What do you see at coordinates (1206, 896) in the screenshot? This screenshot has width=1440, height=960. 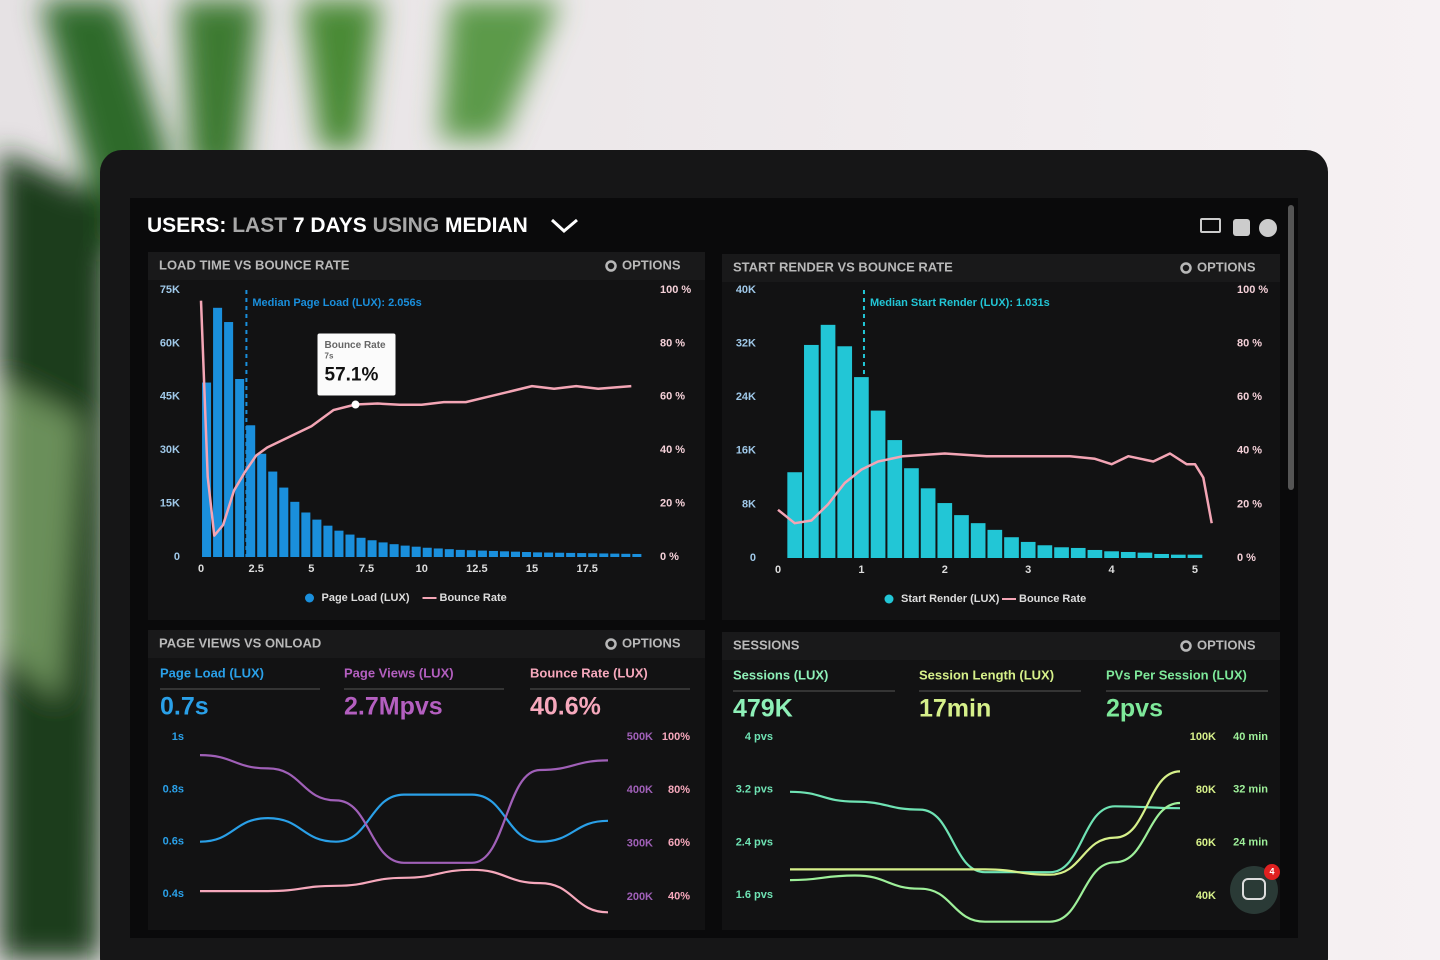 I see `y-tick-label: 40K` at bounding box center [1206, 896].